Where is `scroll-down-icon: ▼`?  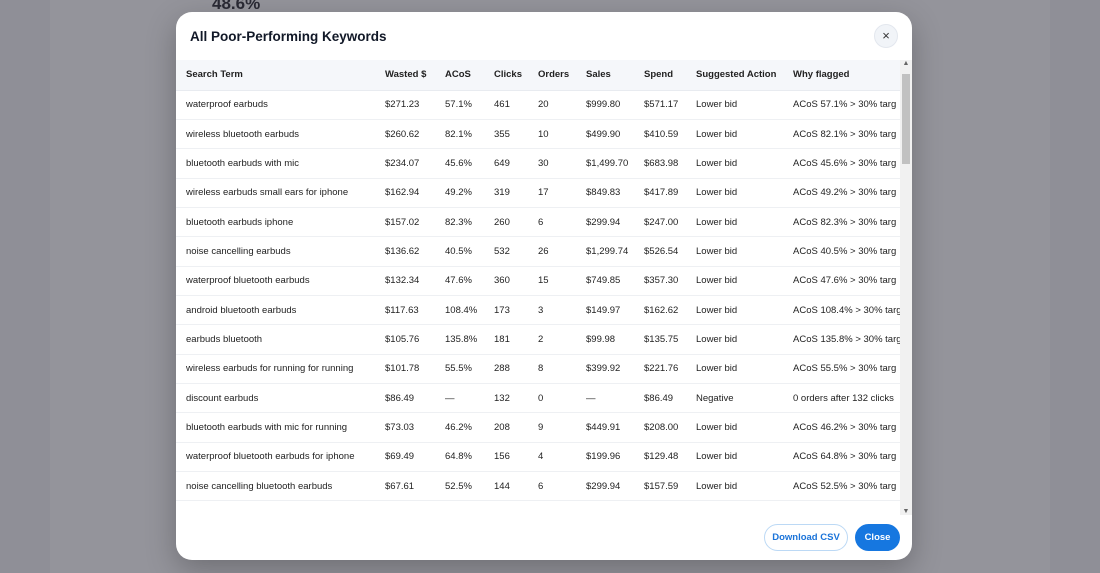
scroll-down-icon: ▼ is located at coordinates (906, 511).